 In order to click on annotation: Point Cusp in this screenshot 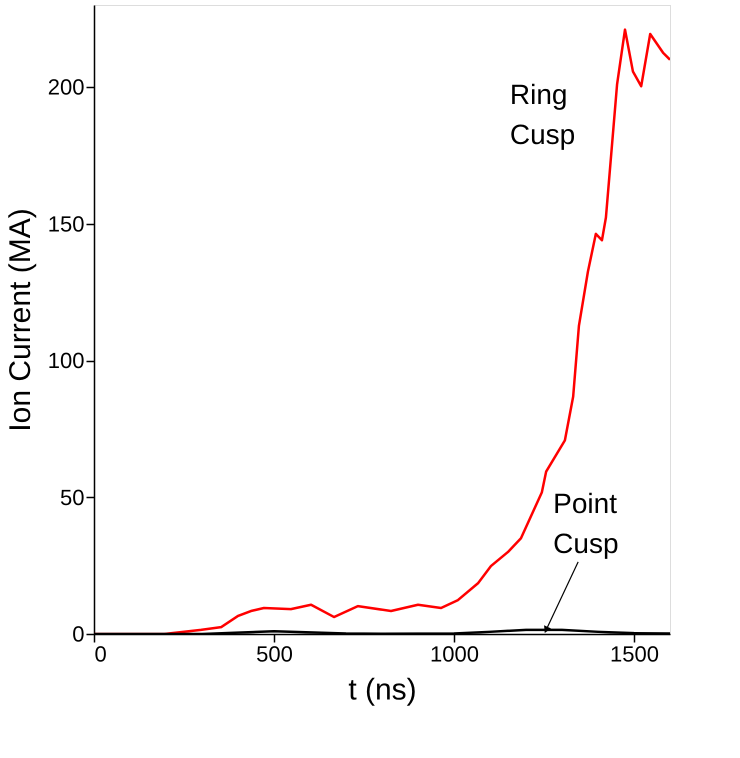, I will do `click(586, 523)`.